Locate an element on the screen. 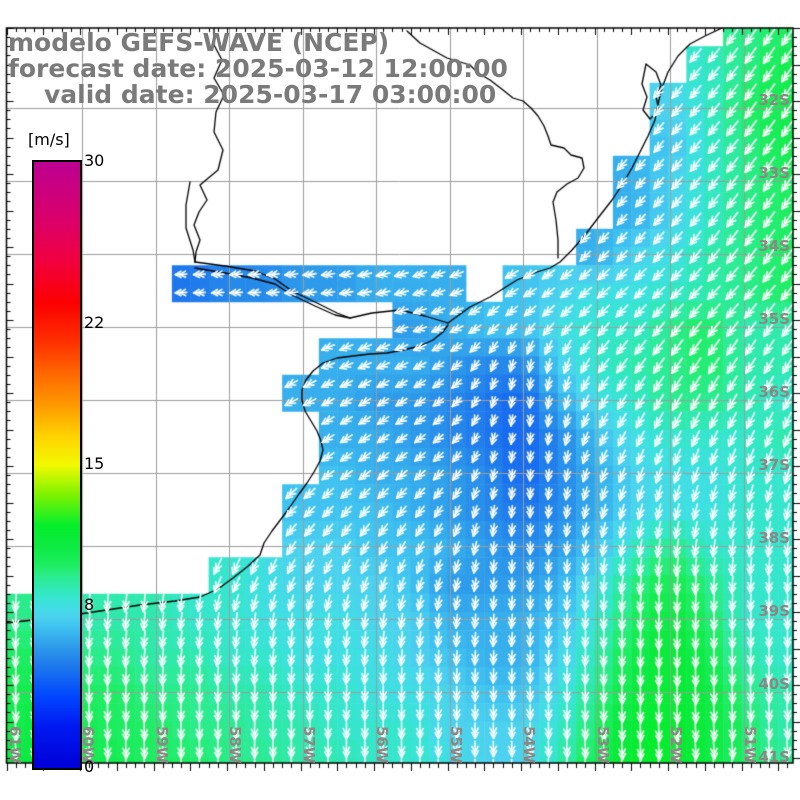  lon-label-57W: 57W is located at coordinates (308, 745).